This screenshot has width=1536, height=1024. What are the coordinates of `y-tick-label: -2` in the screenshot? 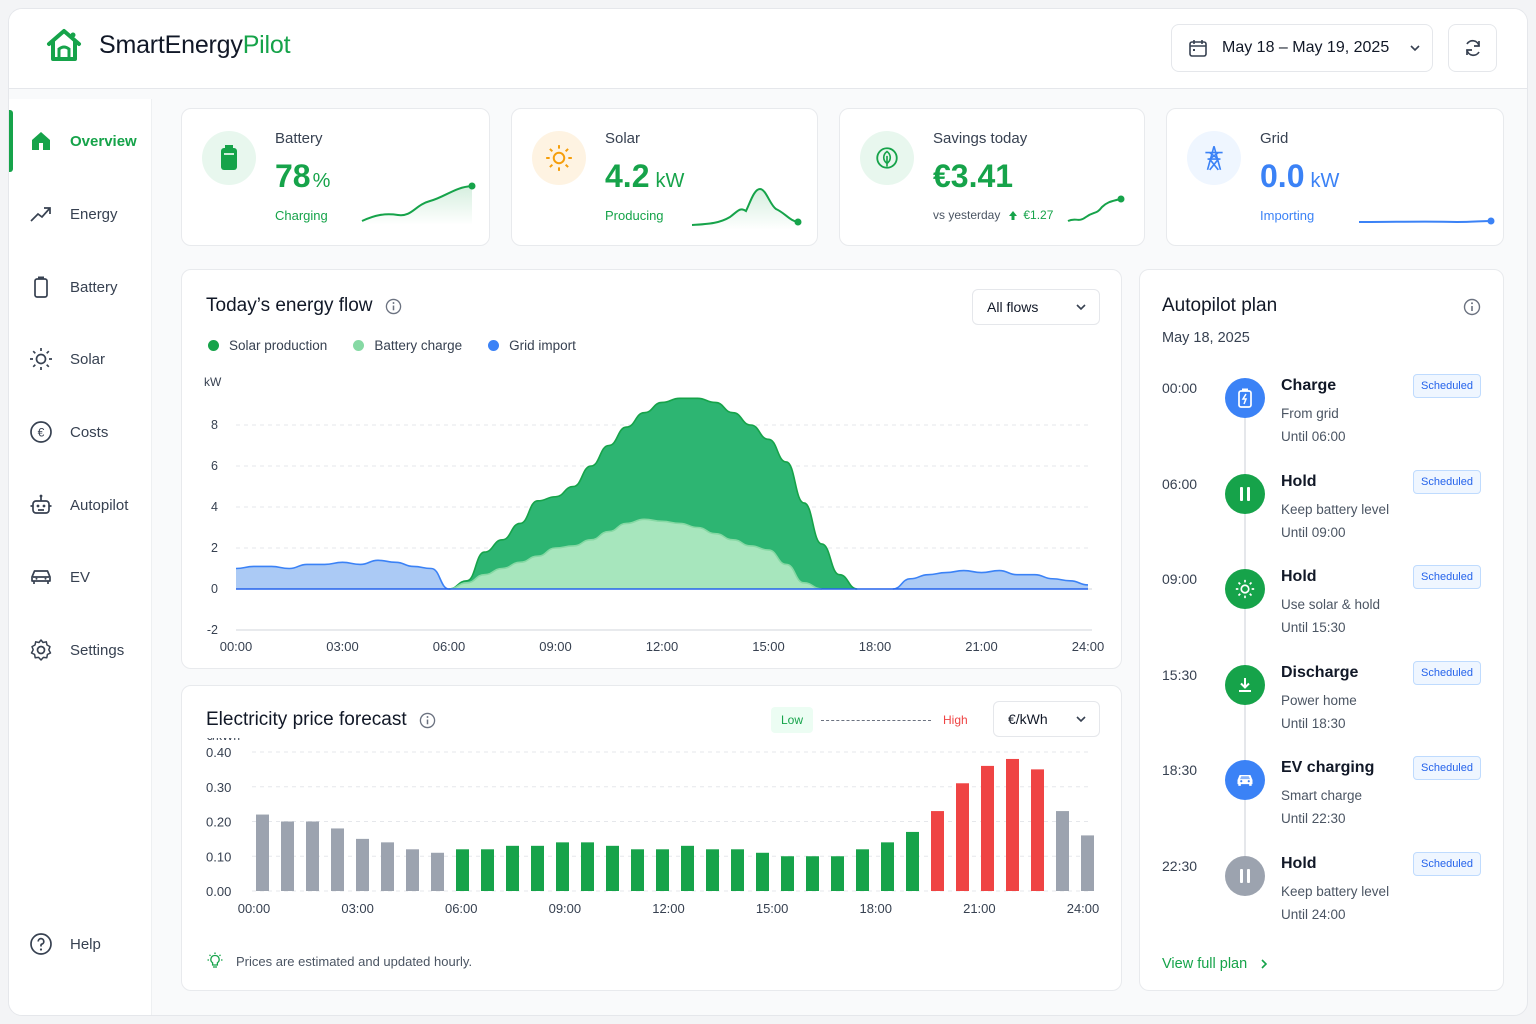 It's located at (212, 630).